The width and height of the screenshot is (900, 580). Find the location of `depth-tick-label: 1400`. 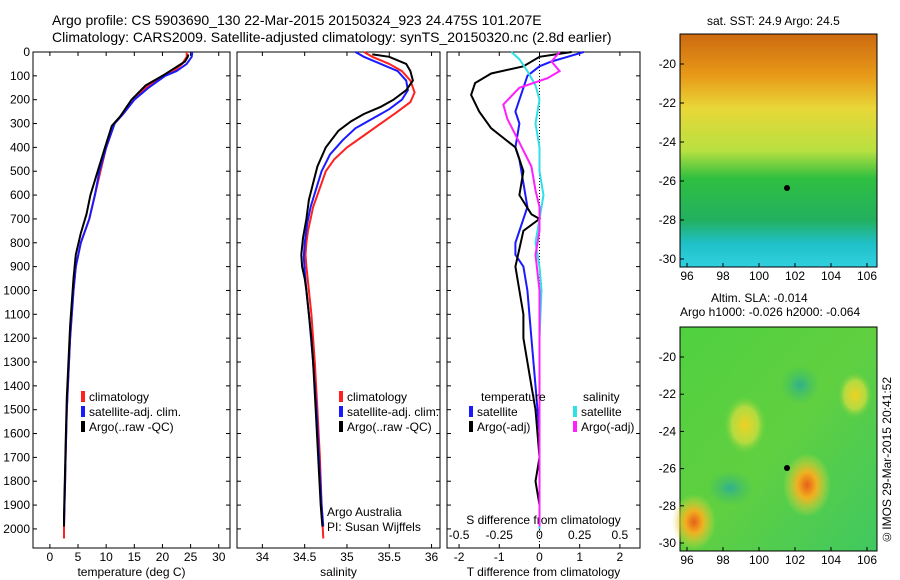

depth-tick-label: 1400 is located at coordinates (16, 386).